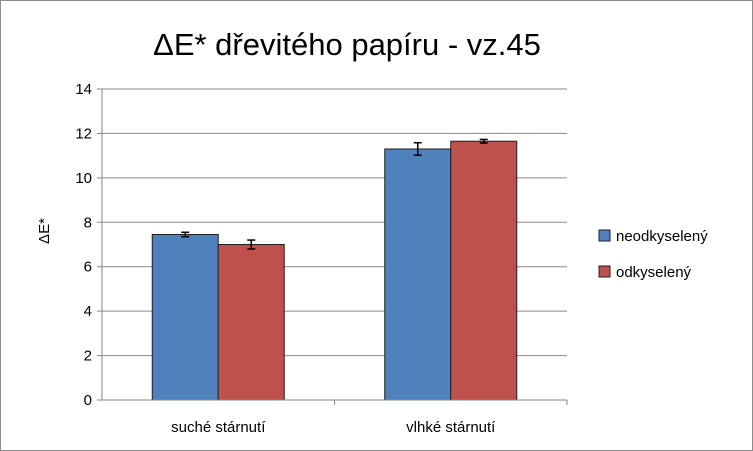 The width and height of the screenshot is (753, 451). What do you see at coordinates (451, 427) in the screenshot?
I see `x-tick-label: vlhké stárnutí` at bounding box center [451, 427].